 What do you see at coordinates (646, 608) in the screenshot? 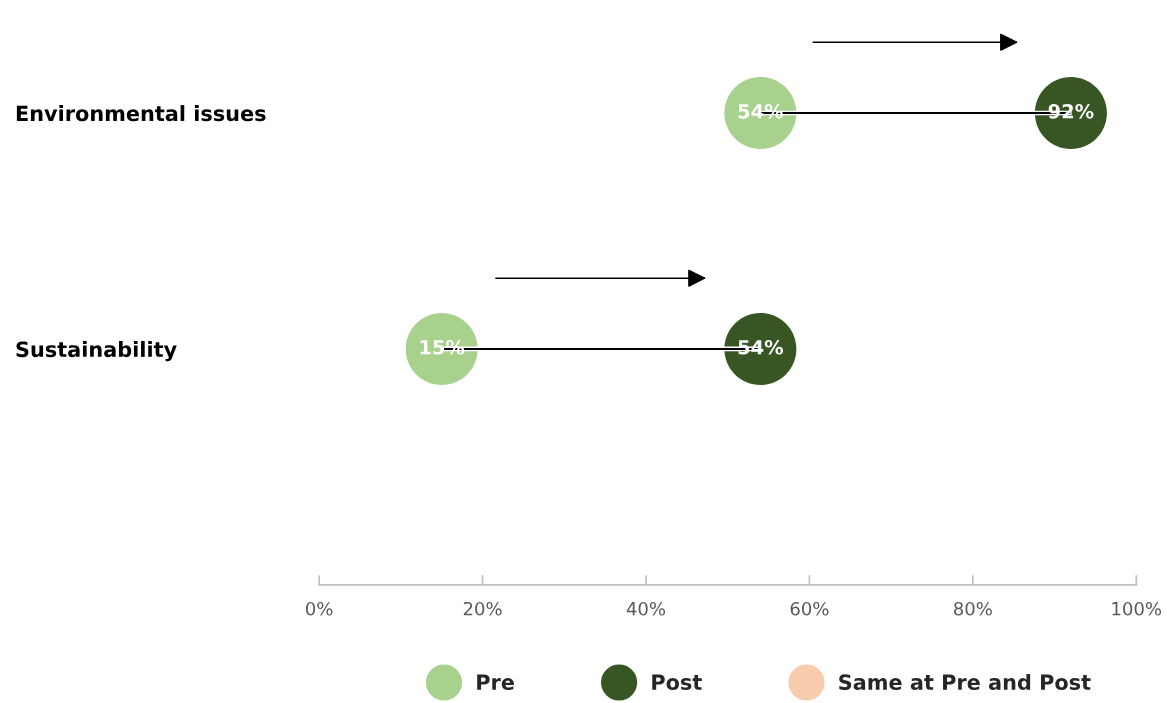
I see `x-tick-label: 40%` at bounding box center [646, 608].